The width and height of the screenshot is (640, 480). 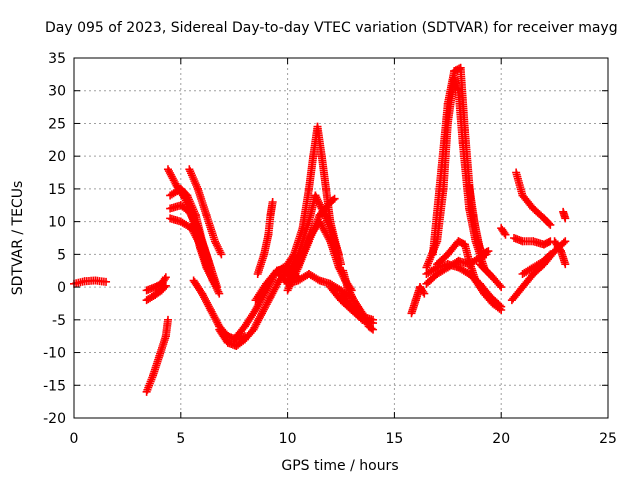 I want to click on series-seg-aj, so click(x=564, y=215).